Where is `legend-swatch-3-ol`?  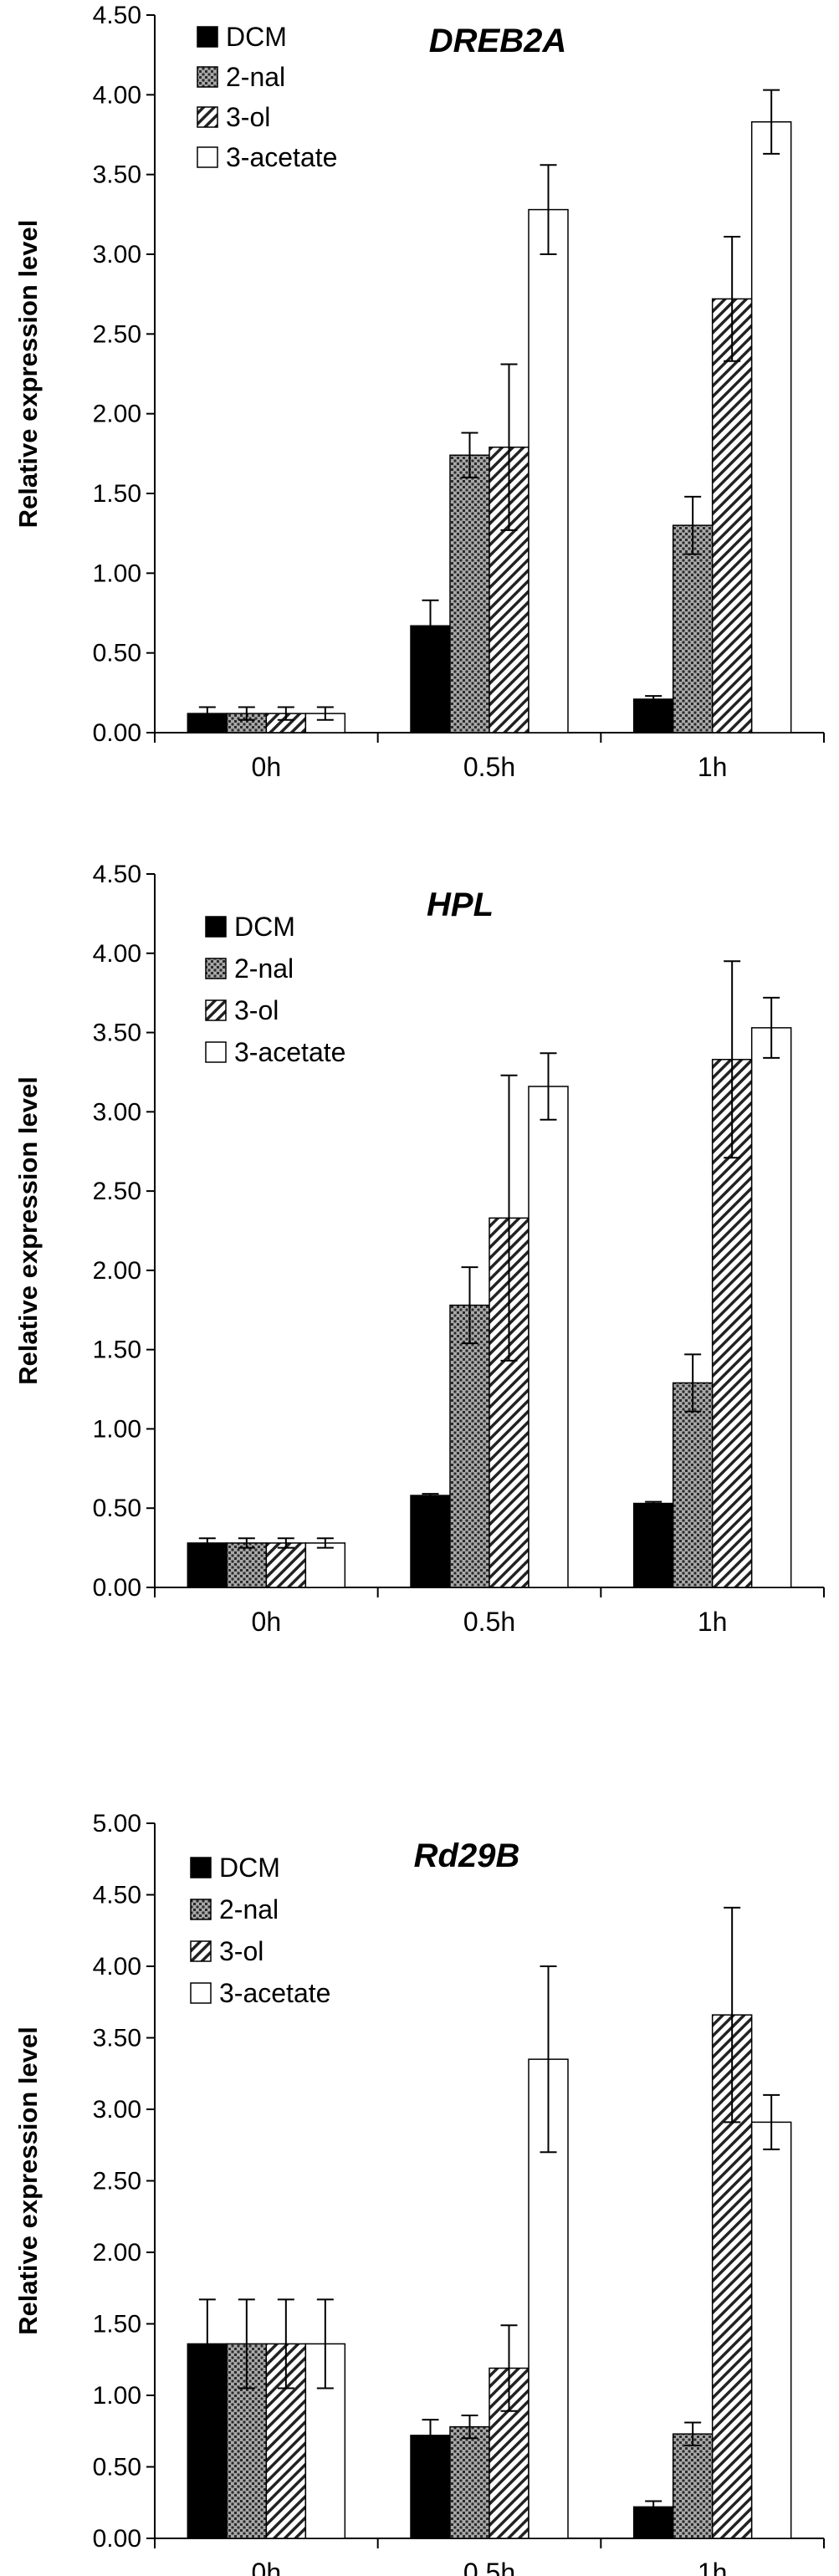
legend-swatch-3-ol is located at coordinates (207, 117).